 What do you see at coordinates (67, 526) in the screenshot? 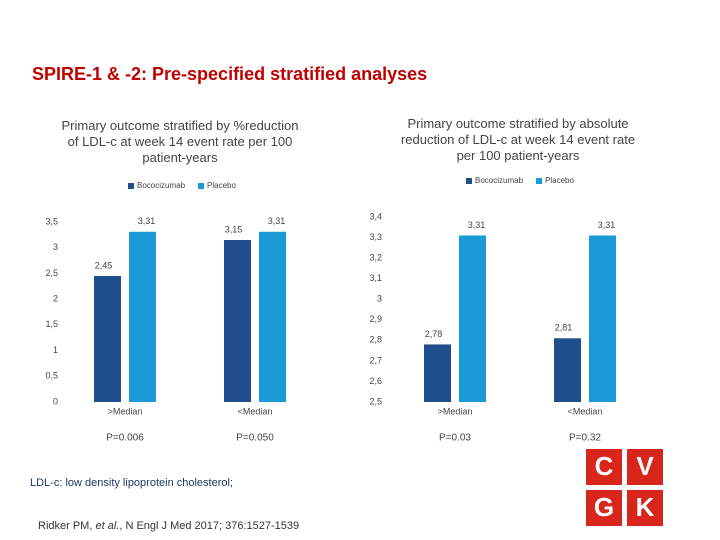
I see `reference-text: Ridker PM,` at bounding box center [67, 526].